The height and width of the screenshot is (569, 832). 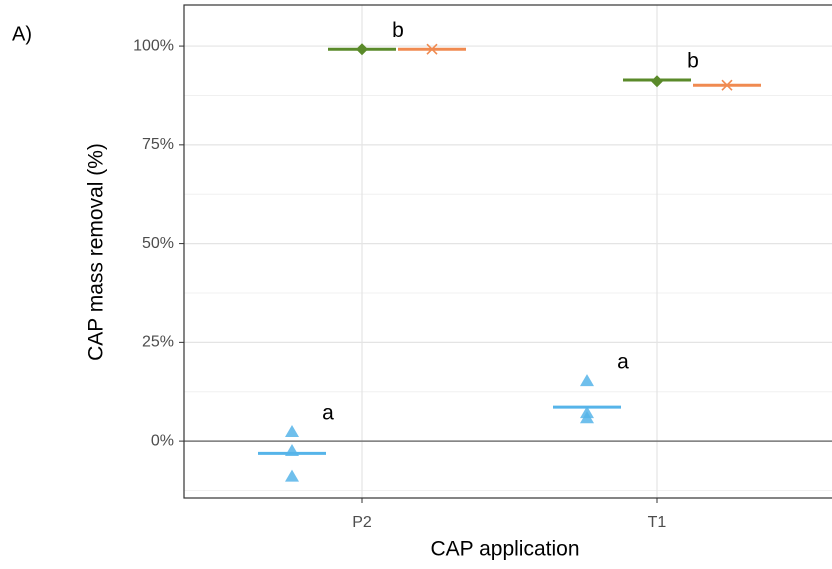 I want to click on x-tick-label: P2, so click(x=362, y=522).